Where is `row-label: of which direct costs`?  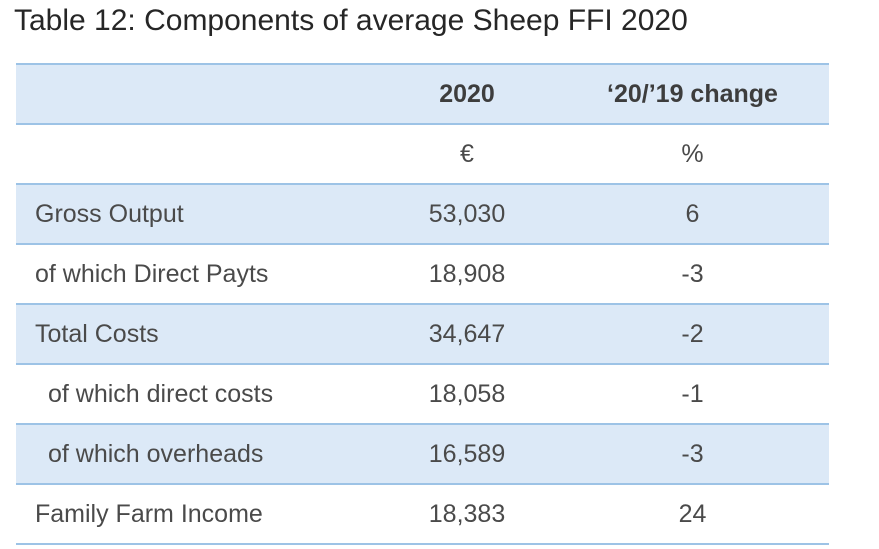
row-label: of which direct costs is located at coordinates (161, 393).